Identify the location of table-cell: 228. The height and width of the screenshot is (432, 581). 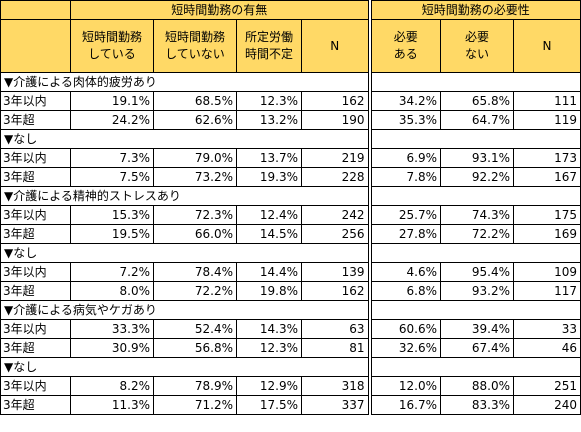
(335, 177).